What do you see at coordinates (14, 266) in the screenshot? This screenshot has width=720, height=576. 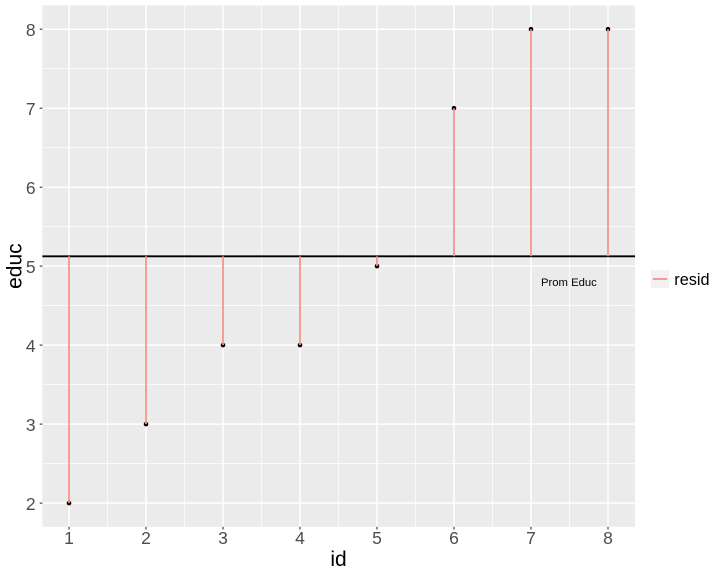 I see `svg-text: educ` at bounding box center [14, 266].